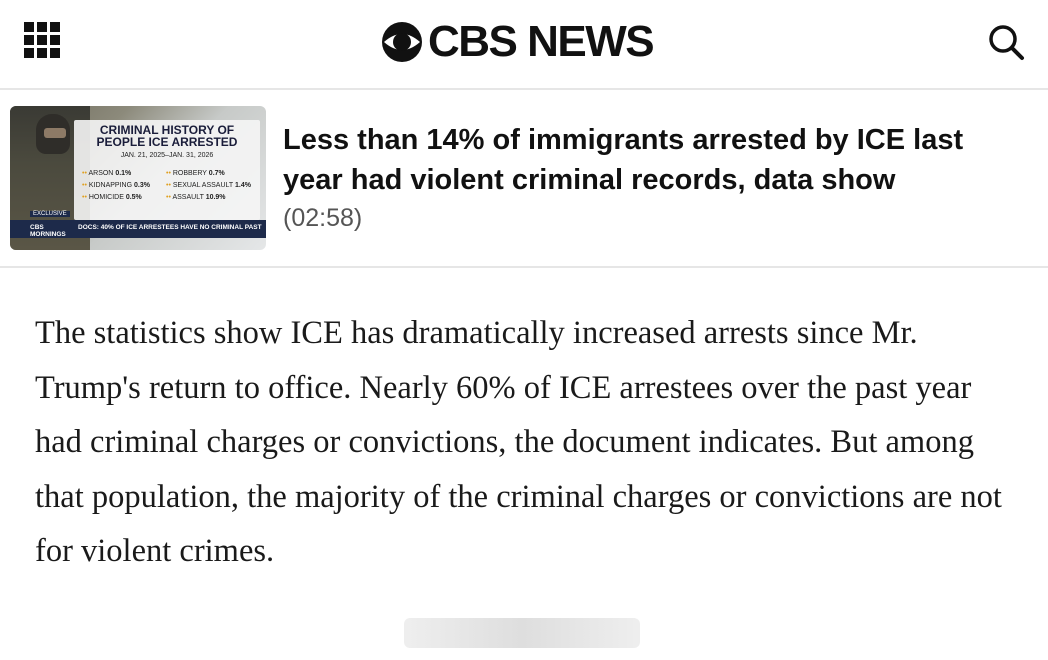  I want to click on thumbnail-lower-third, so click(138, 229).